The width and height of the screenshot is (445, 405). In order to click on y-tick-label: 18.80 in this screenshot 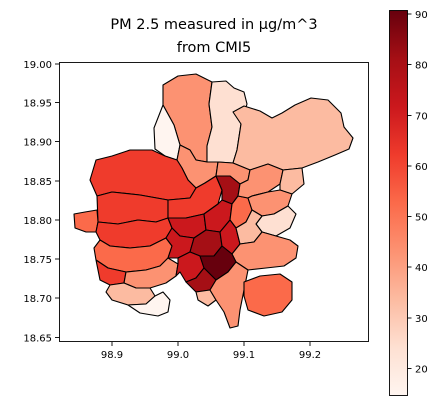, I will do `click(37, 221)`.